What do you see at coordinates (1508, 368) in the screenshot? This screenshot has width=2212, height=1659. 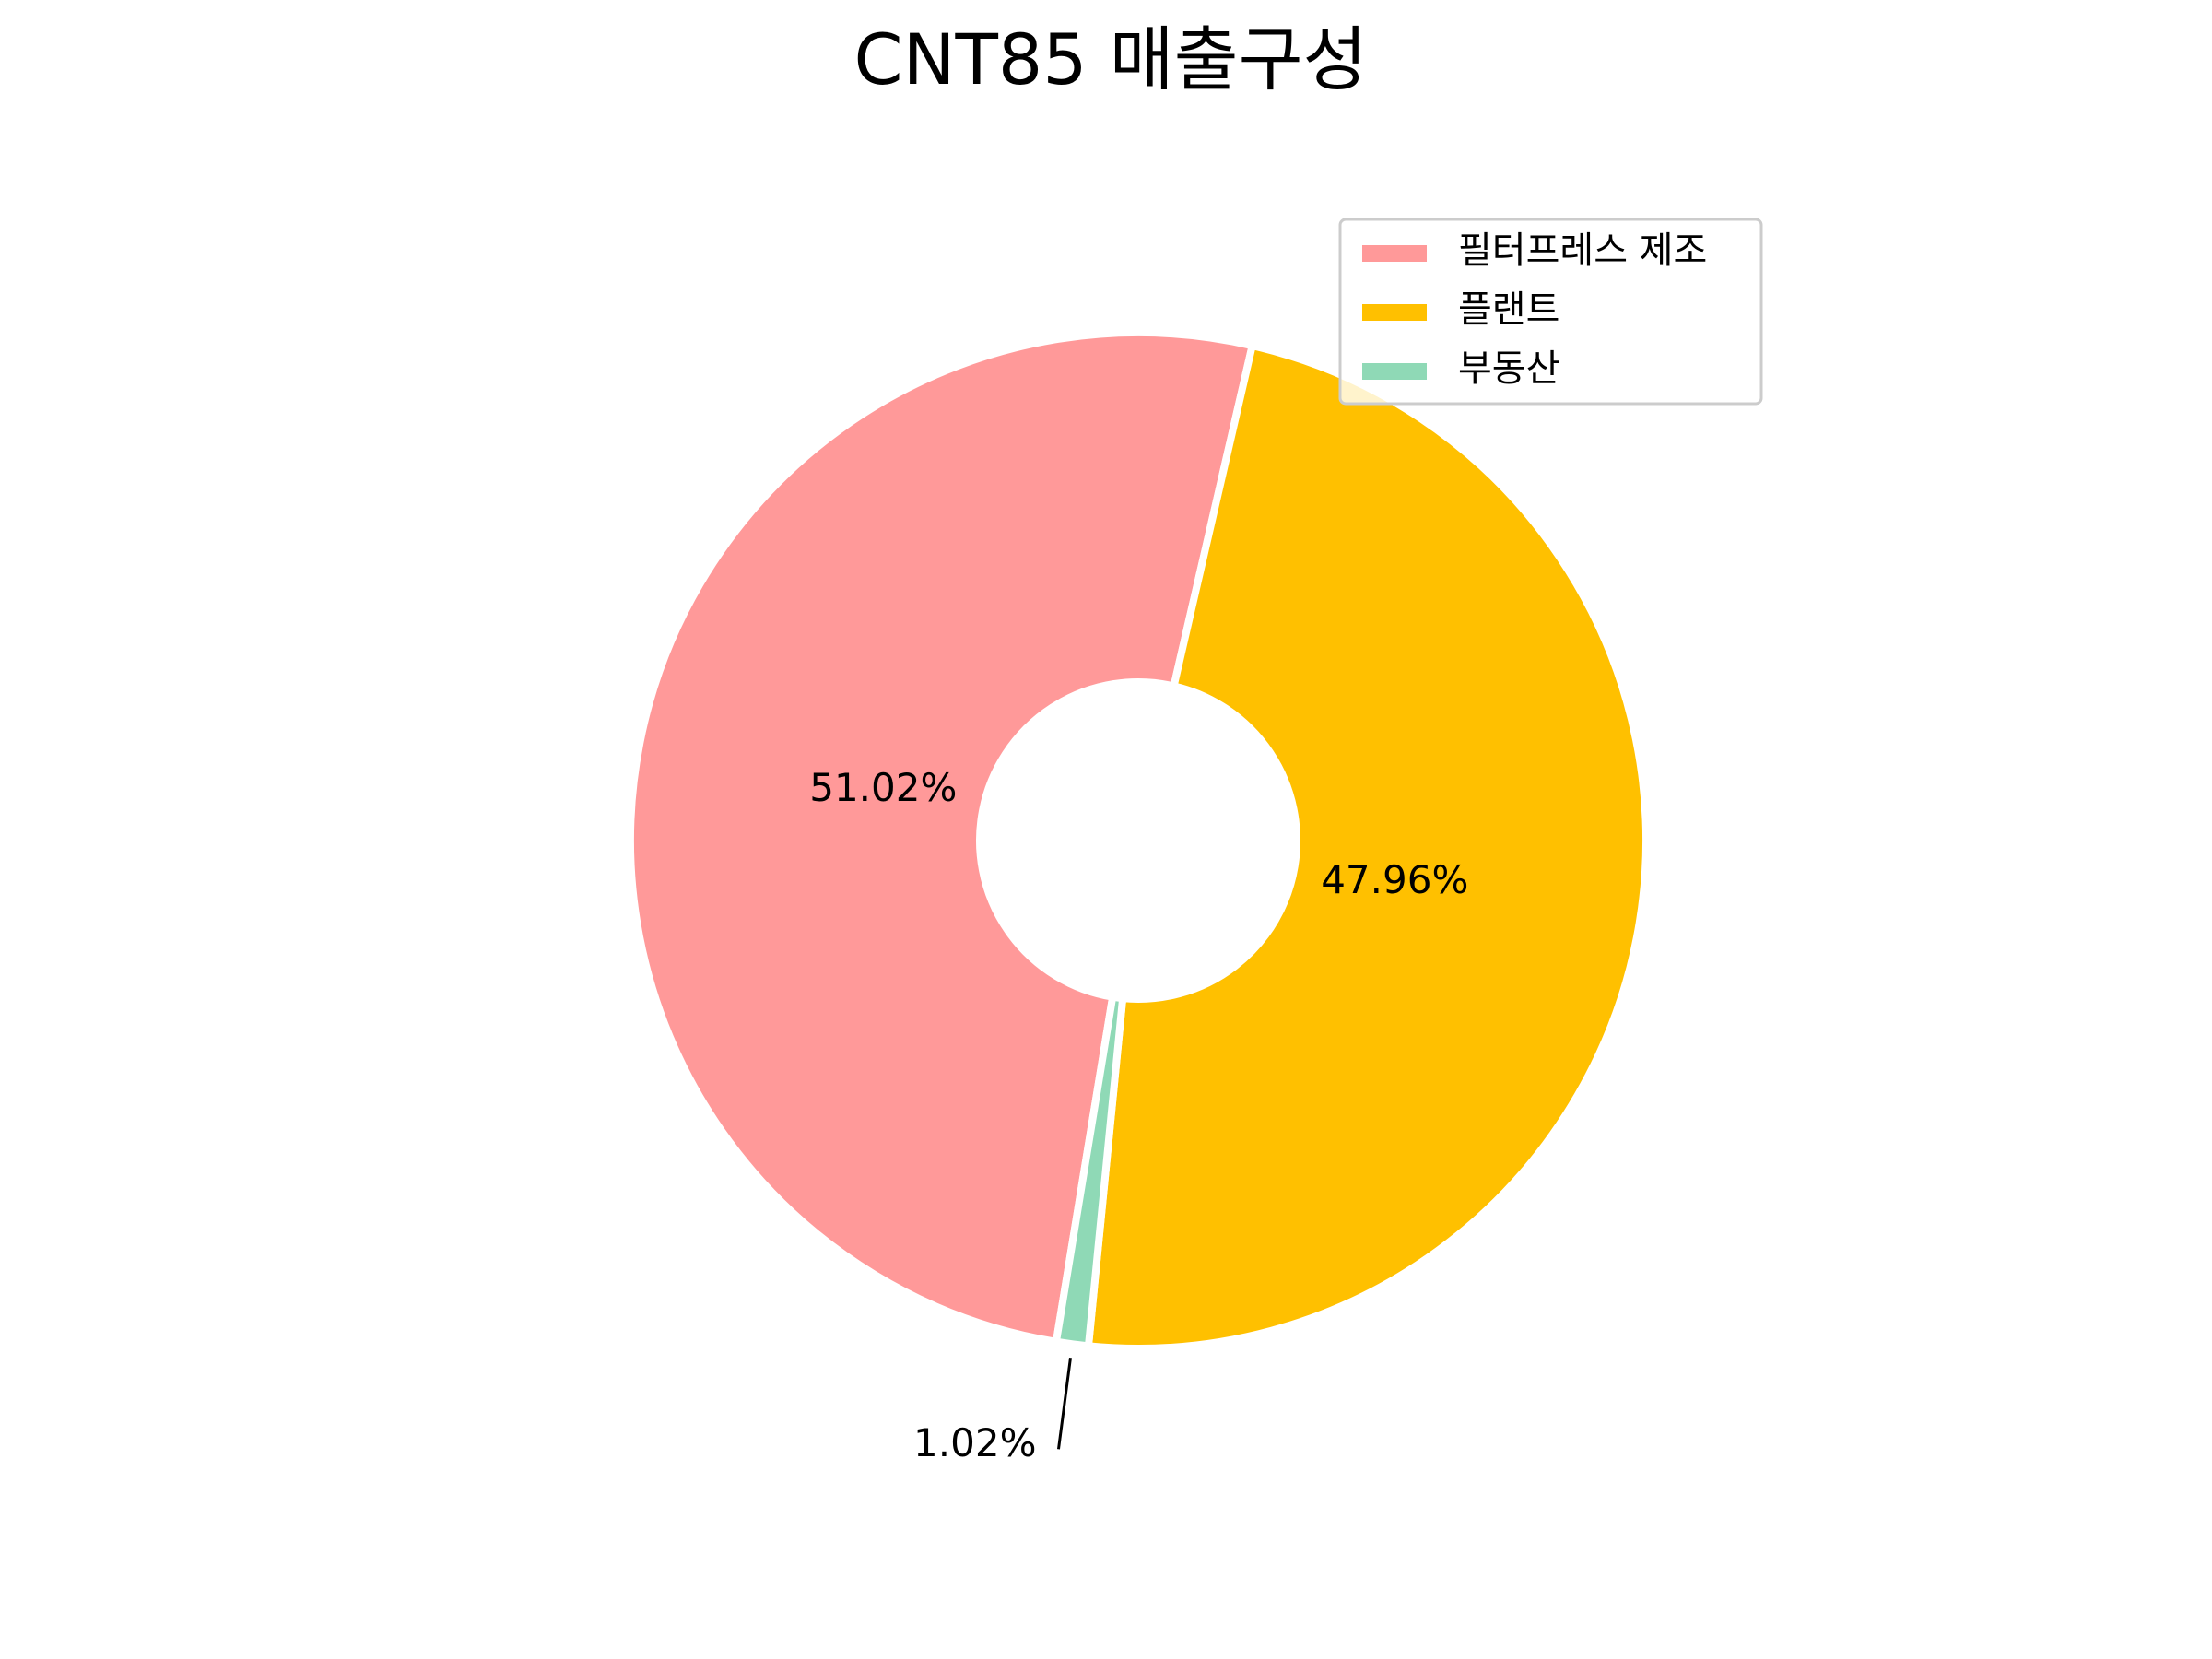 I see `legend-label: 부동산` at bounding box center [1508, 368].